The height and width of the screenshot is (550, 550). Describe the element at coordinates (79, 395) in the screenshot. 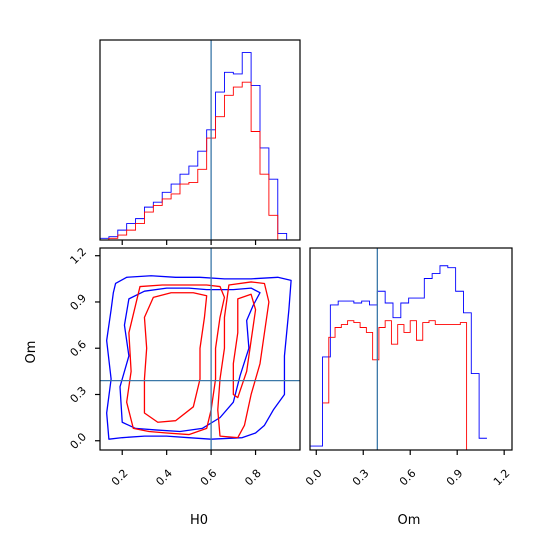

I see `contour-y-tick-label: 0.3` at that location.